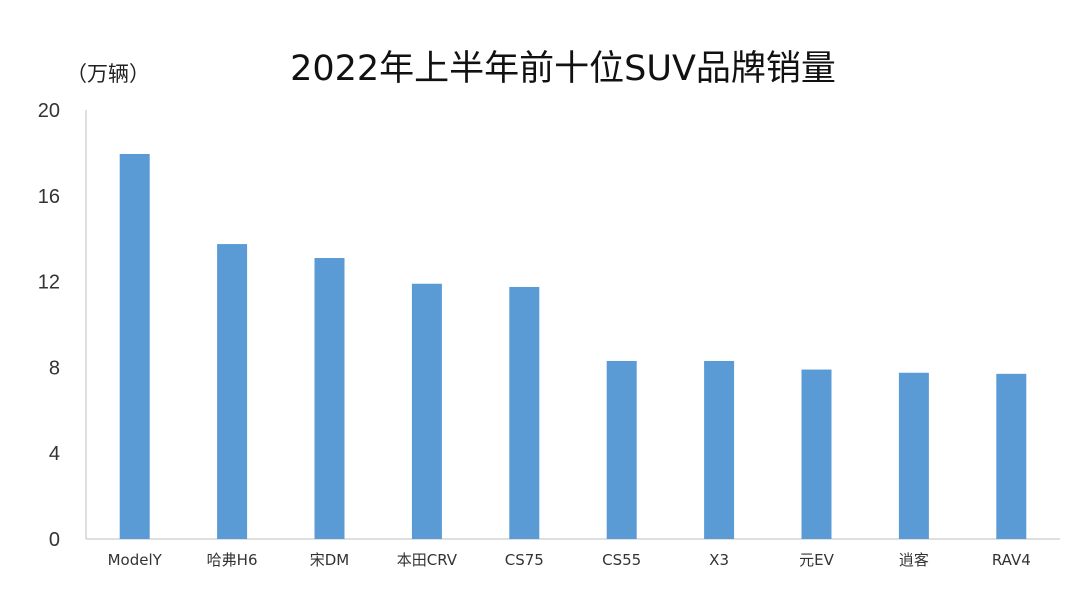 The width and height of the screenshot is (1080, 599). What do you see at coordinates (330, 560) in the screenshot?
I see `x-tick-label: 宋DM` at bounding box center [330, 560].